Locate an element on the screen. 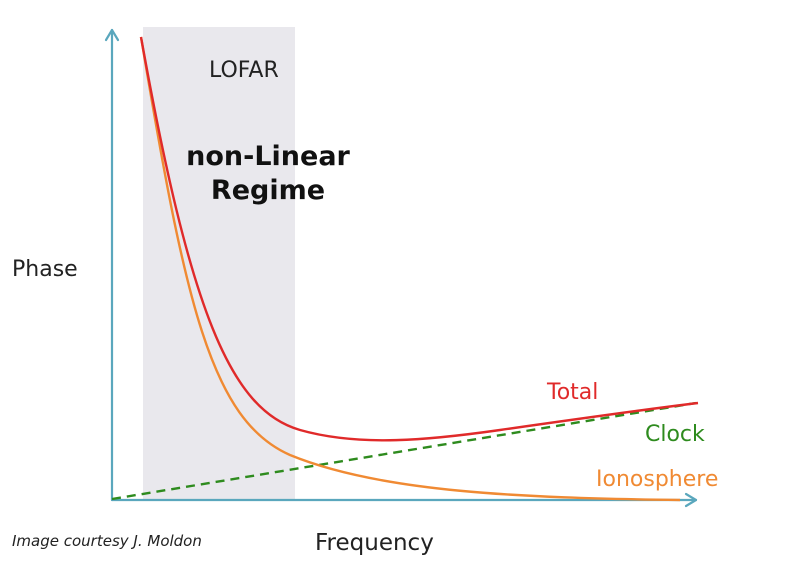  lofar-label: LOFAR is located at coordinates (244, 70).